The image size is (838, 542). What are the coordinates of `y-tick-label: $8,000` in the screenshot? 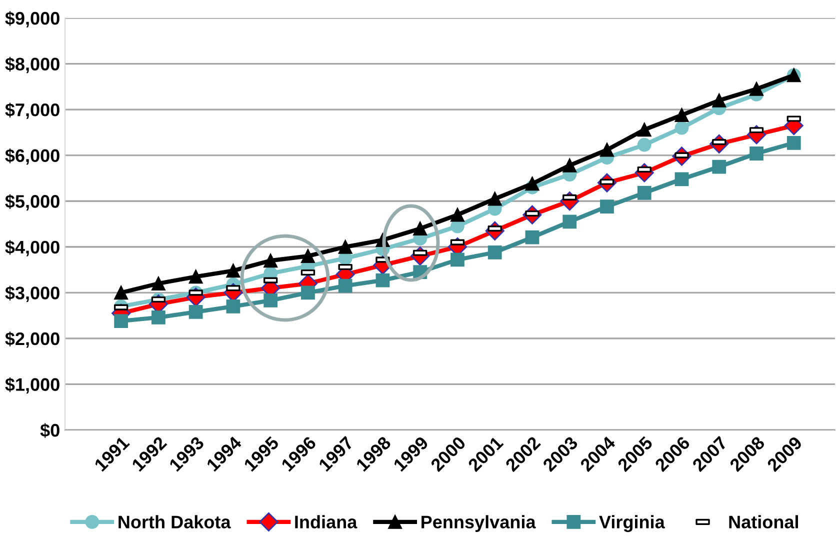 It's located at (32, 65).